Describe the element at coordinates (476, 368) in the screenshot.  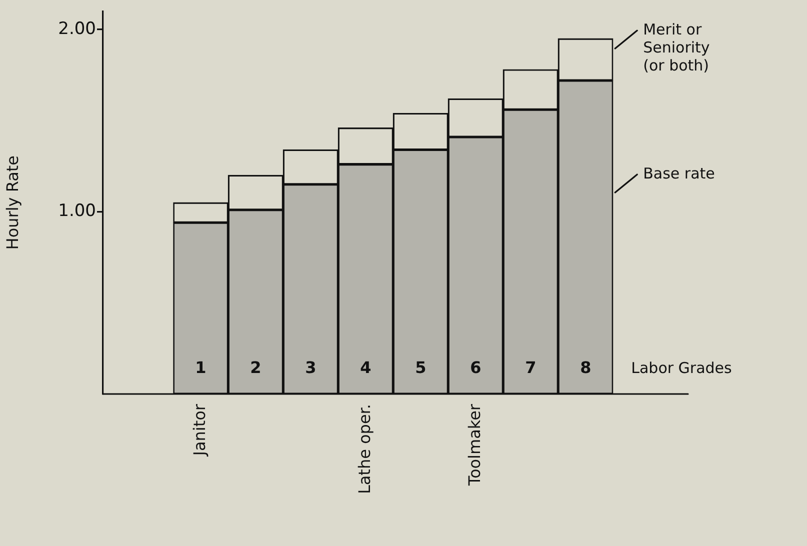
I see `annotation: 6` at that location.